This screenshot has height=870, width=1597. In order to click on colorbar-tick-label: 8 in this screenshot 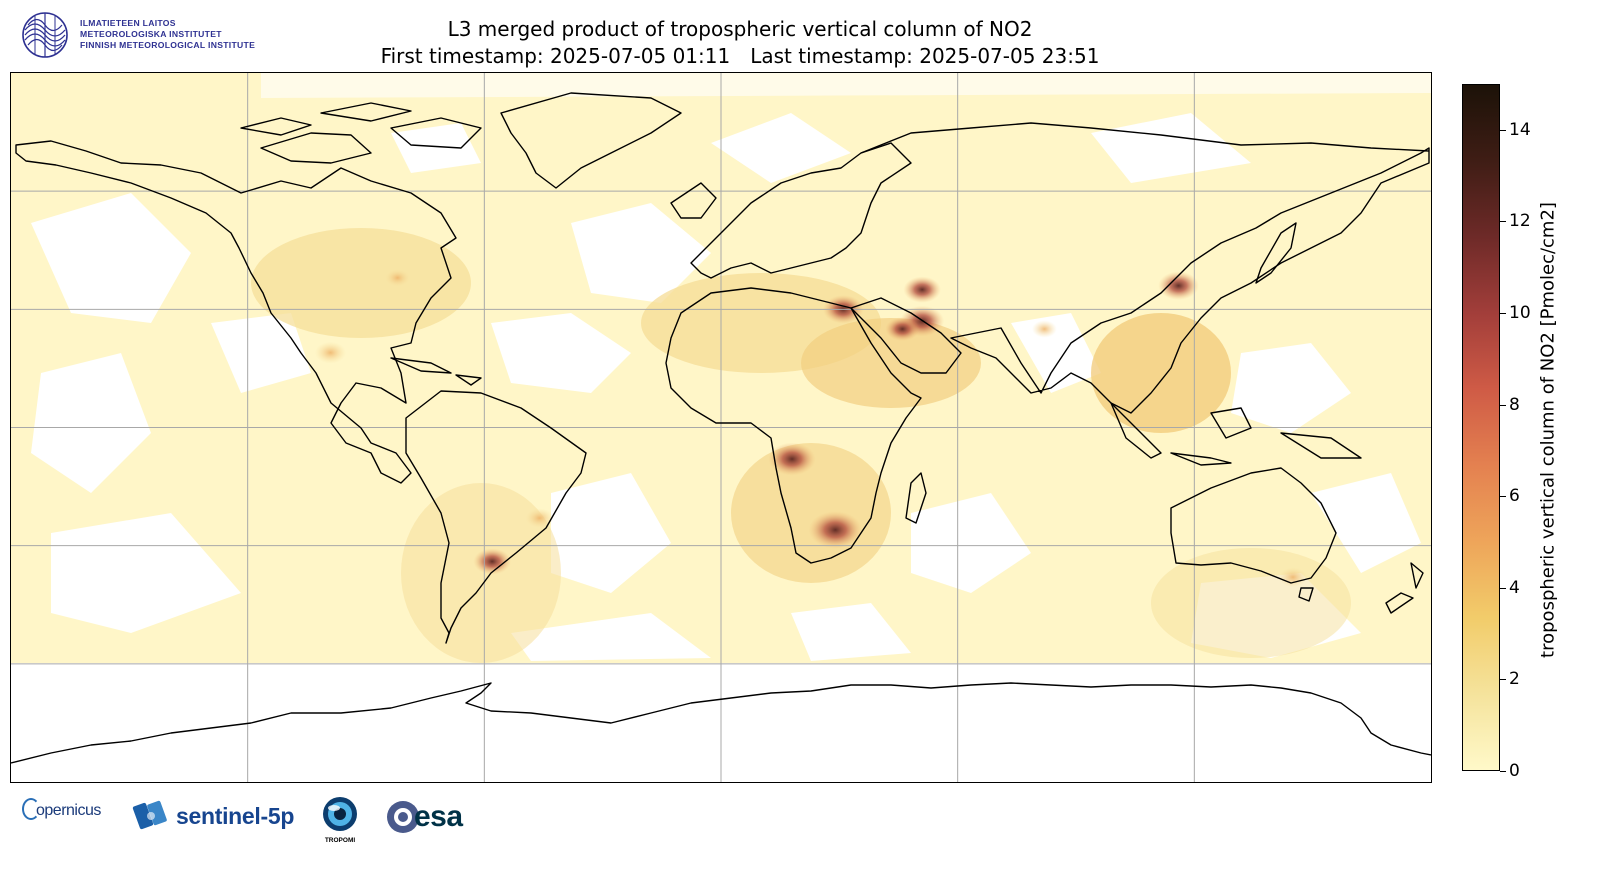, I will do `click(1514, 404)`.